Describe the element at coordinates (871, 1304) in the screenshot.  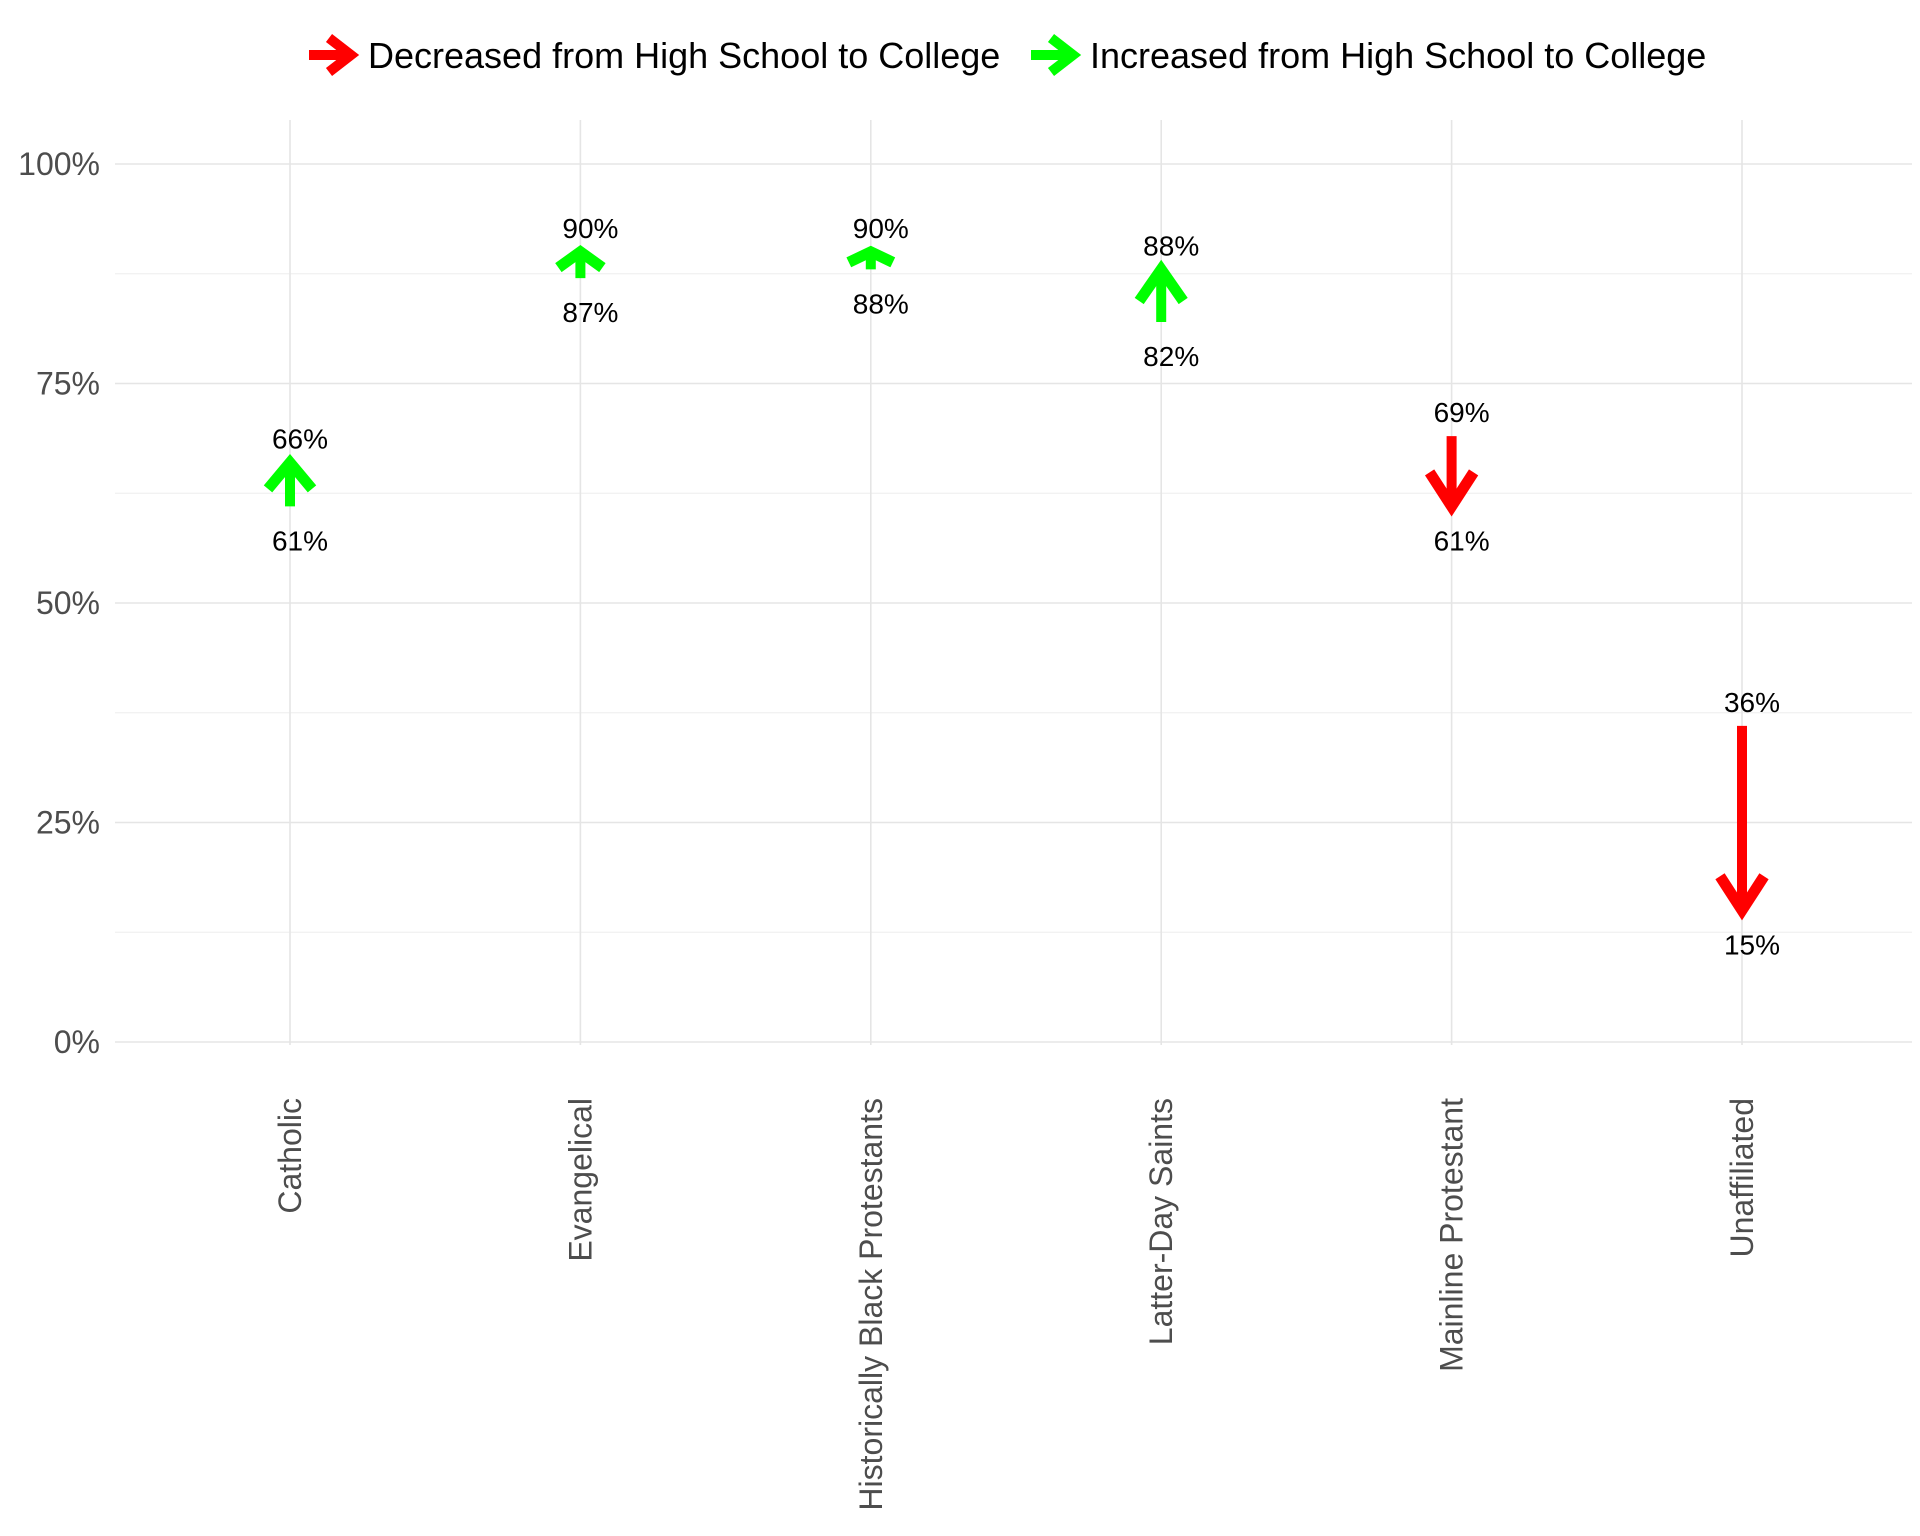
I see `x-tick-label: Historically Black Protestants` at that location.